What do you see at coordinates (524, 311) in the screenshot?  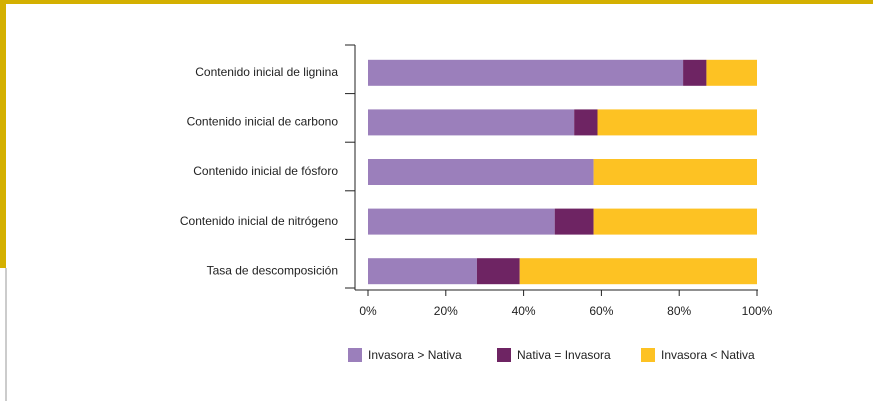 I see `x-tick-label: 40%` at bounding box center [524, 311].